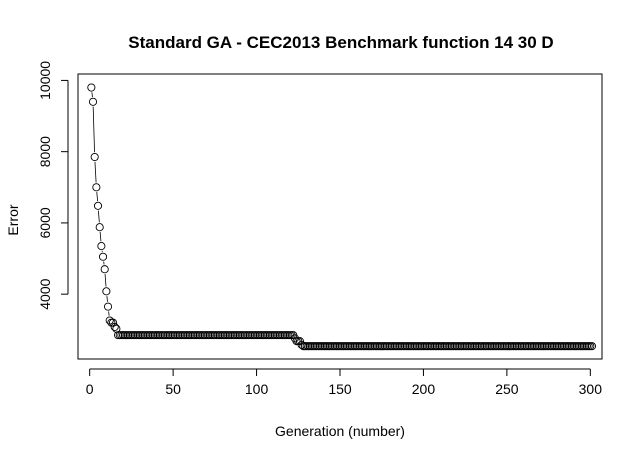 The width and height of the screenshot is (643, 459). I want to click on x-tick-label: 250, so click(507, 389).